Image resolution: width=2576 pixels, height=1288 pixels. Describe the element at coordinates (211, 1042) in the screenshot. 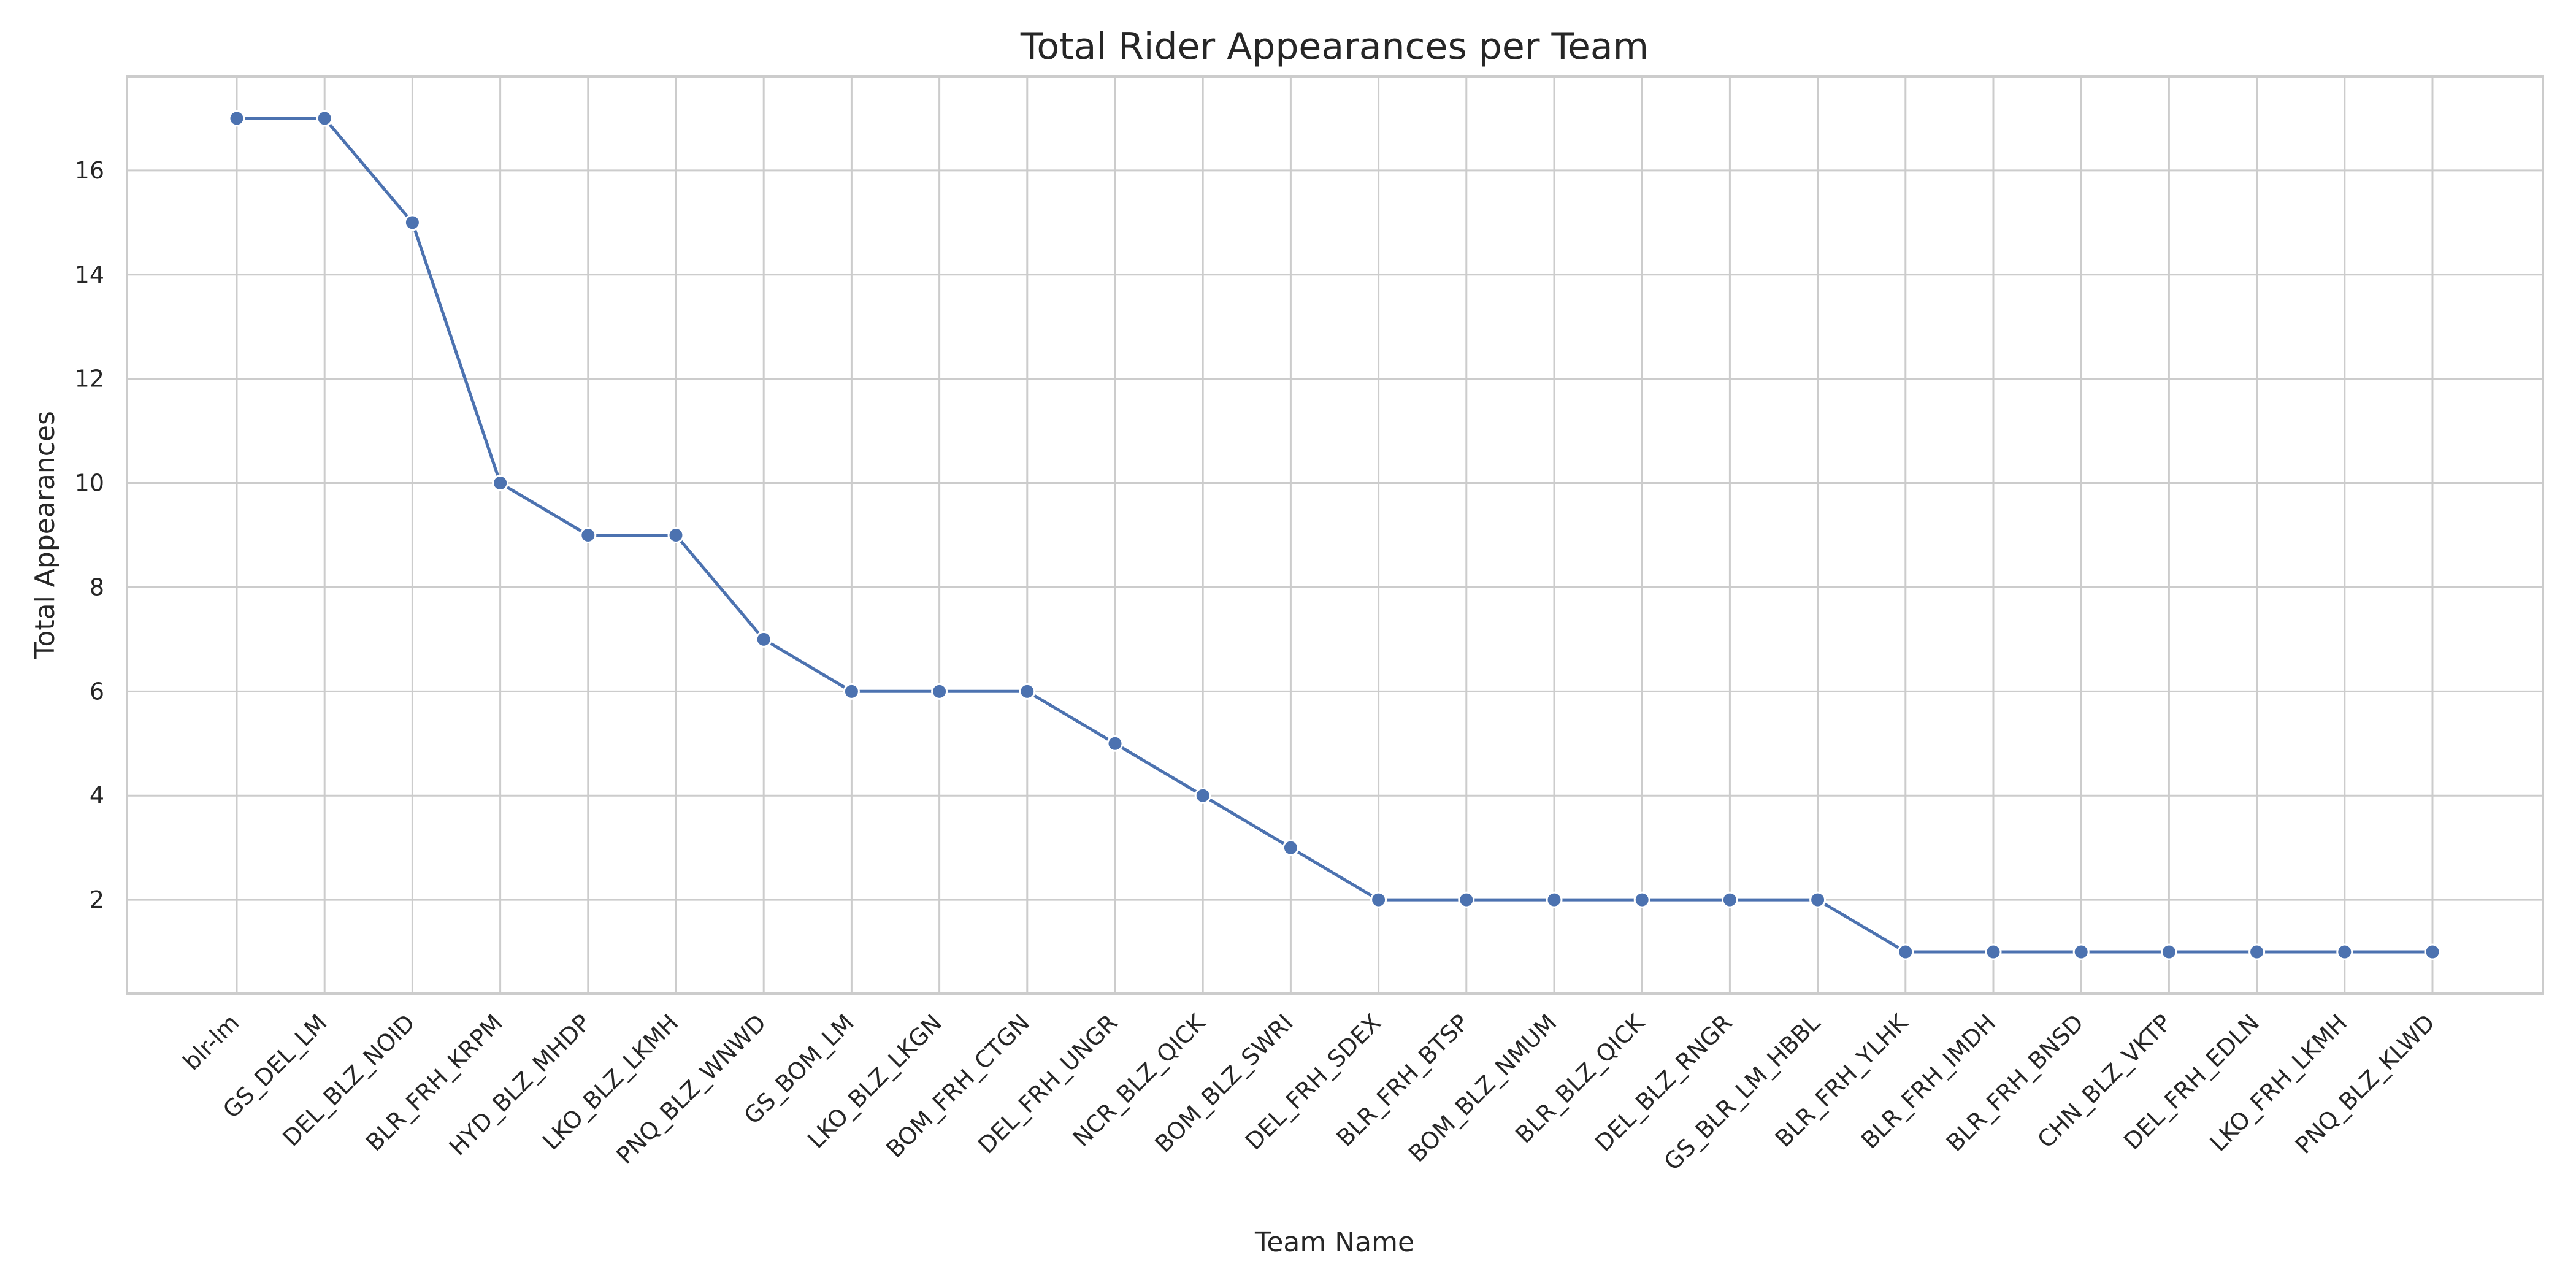

I see `x-tick-label: blr-lm` at that location.